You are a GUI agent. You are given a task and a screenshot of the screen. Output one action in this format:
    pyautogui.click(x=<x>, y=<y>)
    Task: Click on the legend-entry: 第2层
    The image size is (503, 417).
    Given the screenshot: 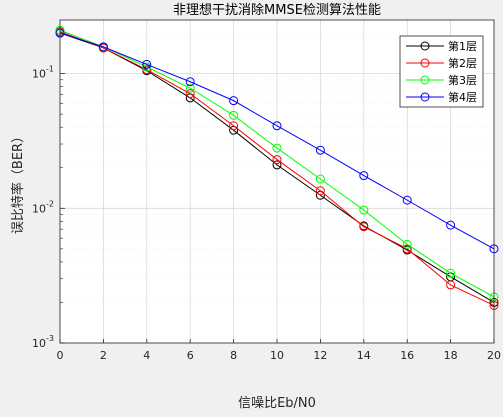 What is the action you would take?
    pyautogui.click(x=462, y=63)
    